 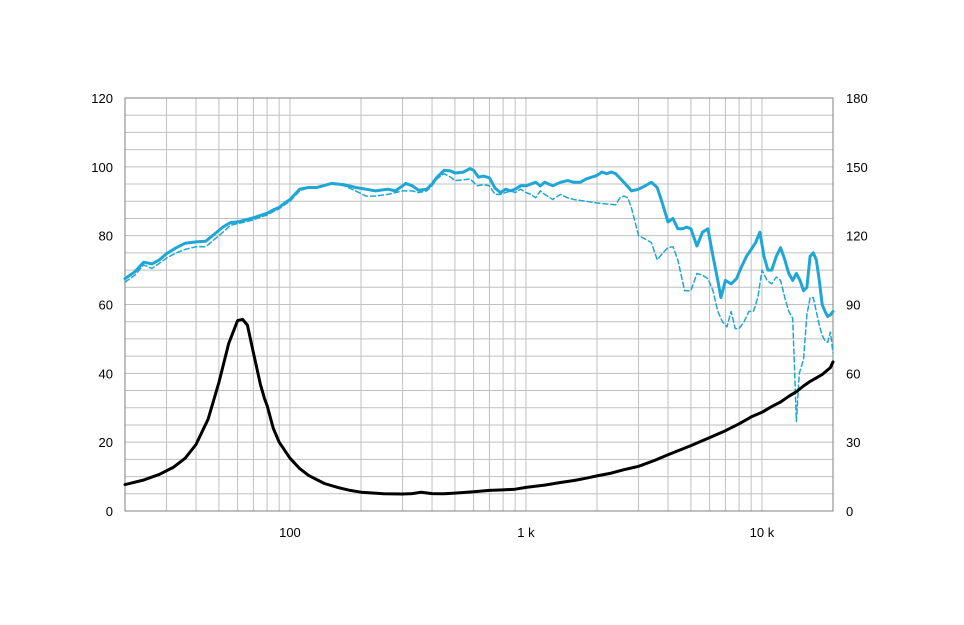 I want to click on y-right-tick-label: 30, so click(x=853, y=442).